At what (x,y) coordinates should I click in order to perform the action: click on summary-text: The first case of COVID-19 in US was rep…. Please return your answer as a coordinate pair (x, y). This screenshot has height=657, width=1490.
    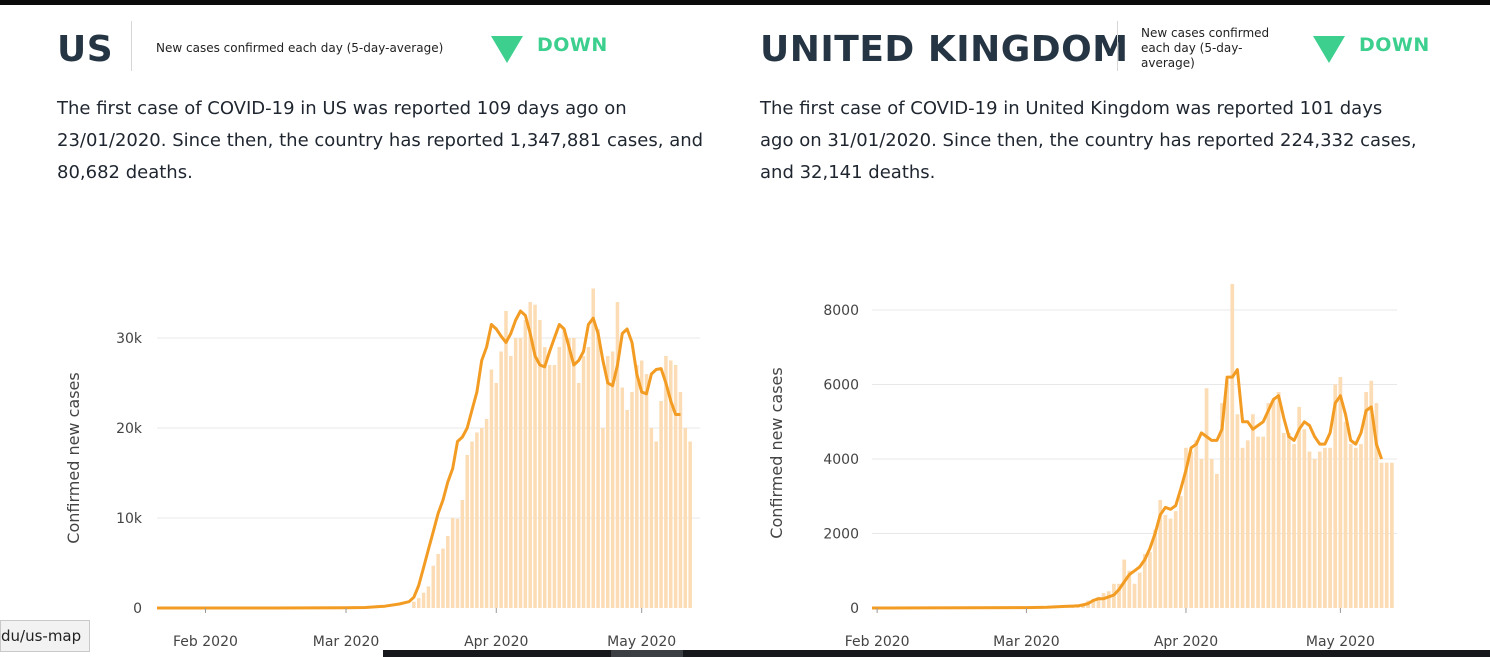
    Looking at the image, I should click on (380, 140).